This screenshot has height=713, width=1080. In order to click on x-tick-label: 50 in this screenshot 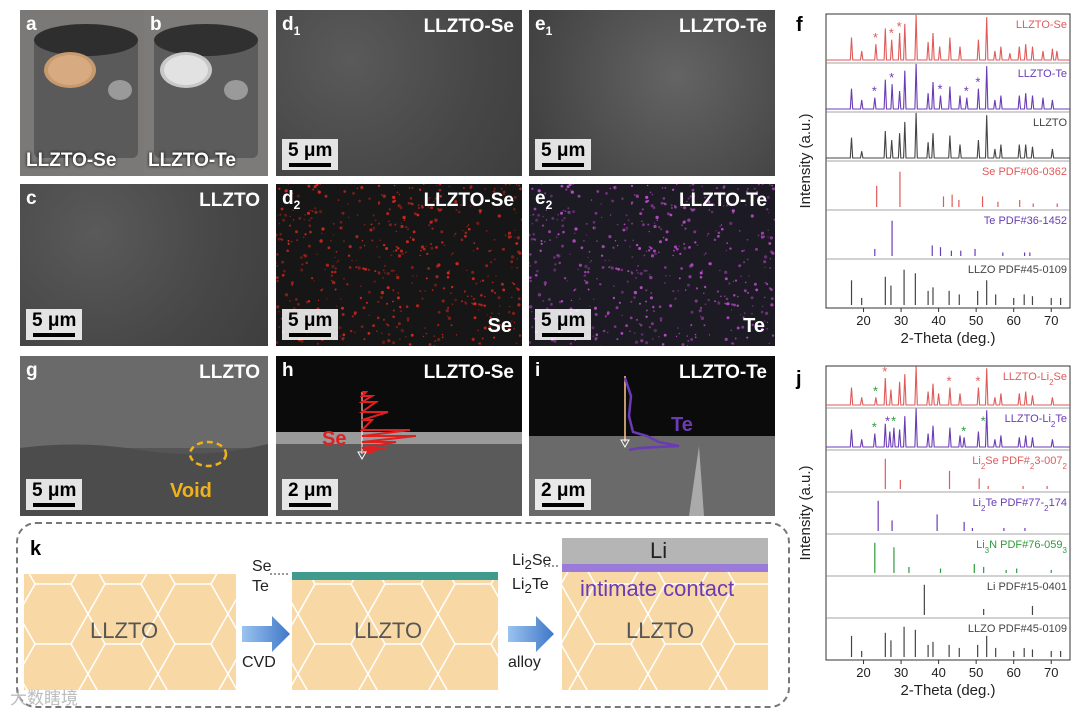, I will do `click(976, 320)`.